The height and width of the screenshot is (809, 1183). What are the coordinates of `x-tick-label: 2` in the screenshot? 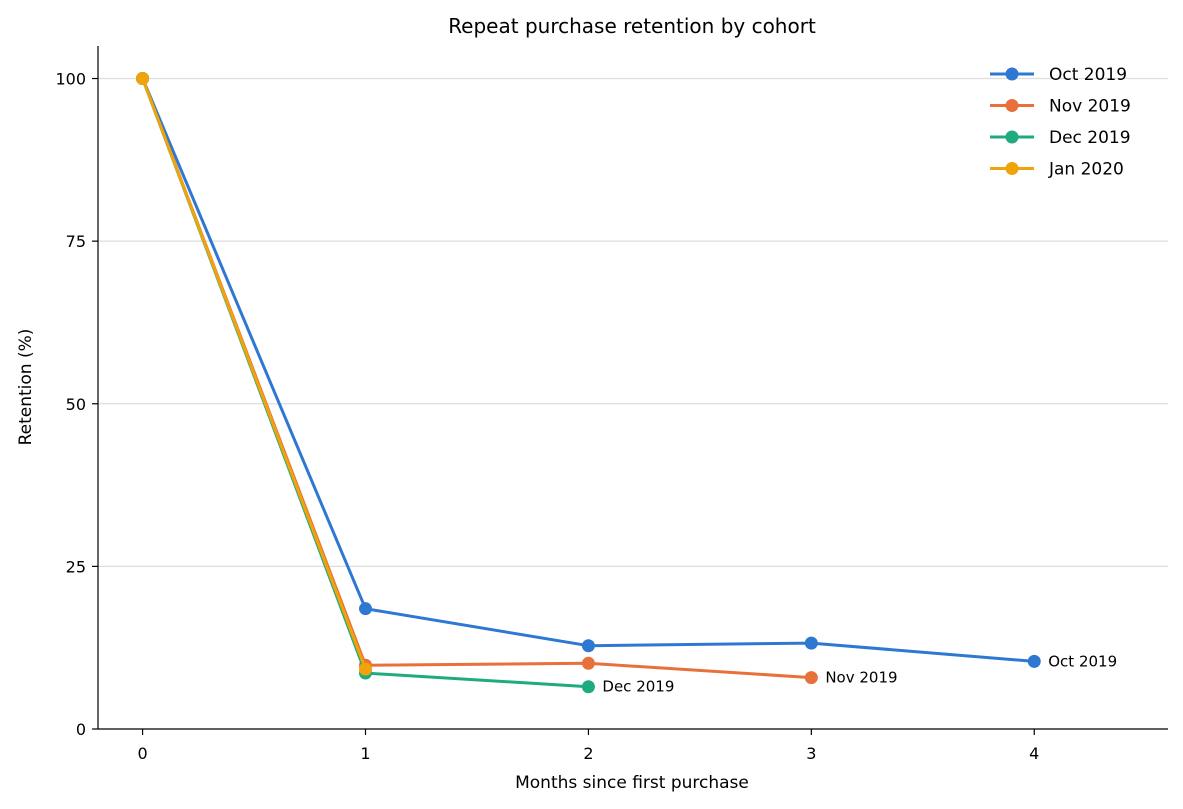 It's located at (588, 753).